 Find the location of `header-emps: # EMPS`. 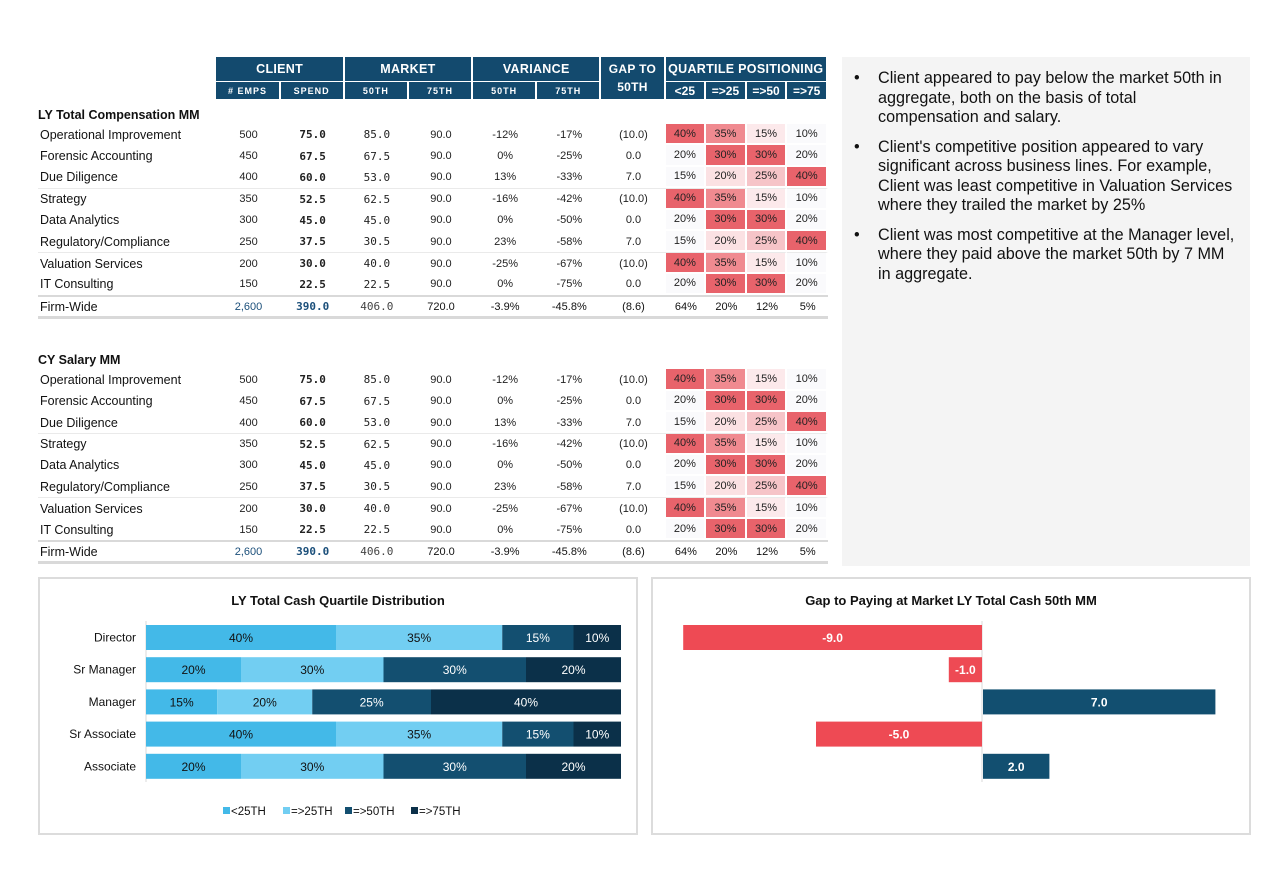

header-emps: # EMPS is located at coordinates (248, 91).